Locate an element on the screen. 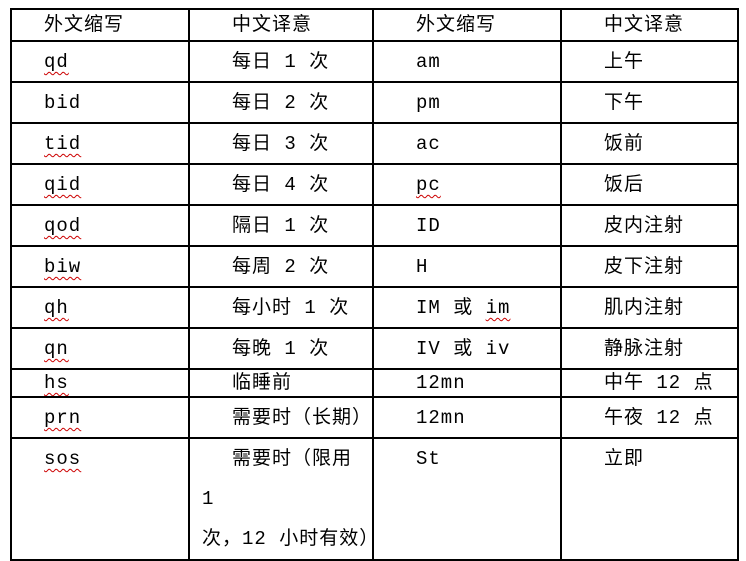 The height and width of the screenshot is (561, 746). abbr-cell: ac is located at coordinates (467, 143).